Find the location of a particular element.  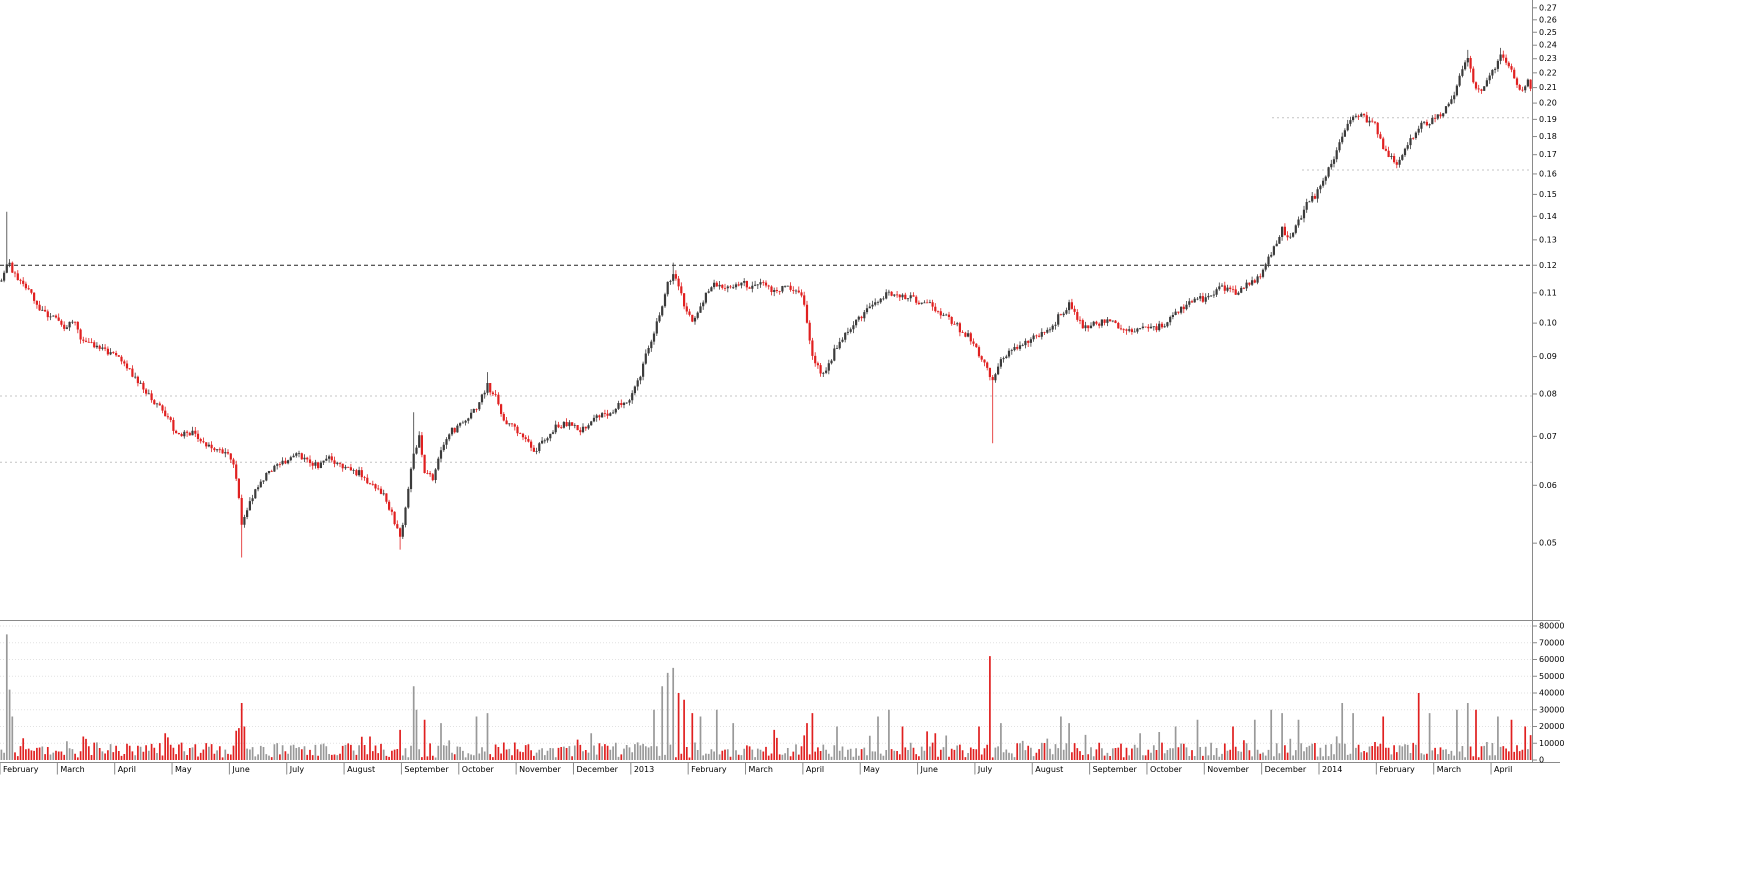

price-tick-label: 0.15 is located at coordinates (1548, 194).